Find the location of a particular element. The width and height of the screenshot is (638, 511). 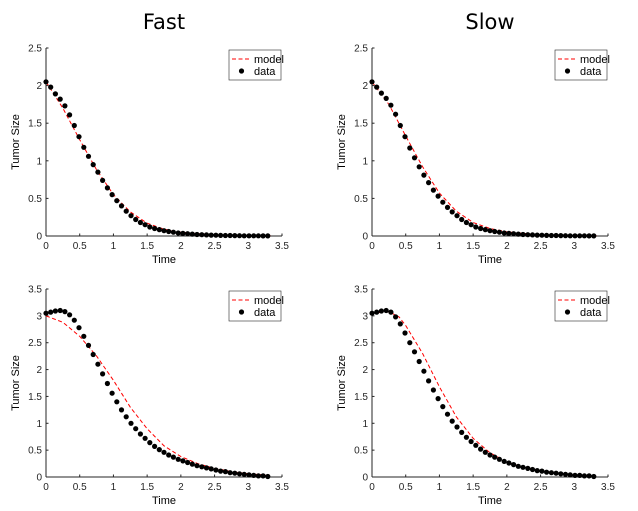

chart-title: Slow is located at coordinates (489, 22).